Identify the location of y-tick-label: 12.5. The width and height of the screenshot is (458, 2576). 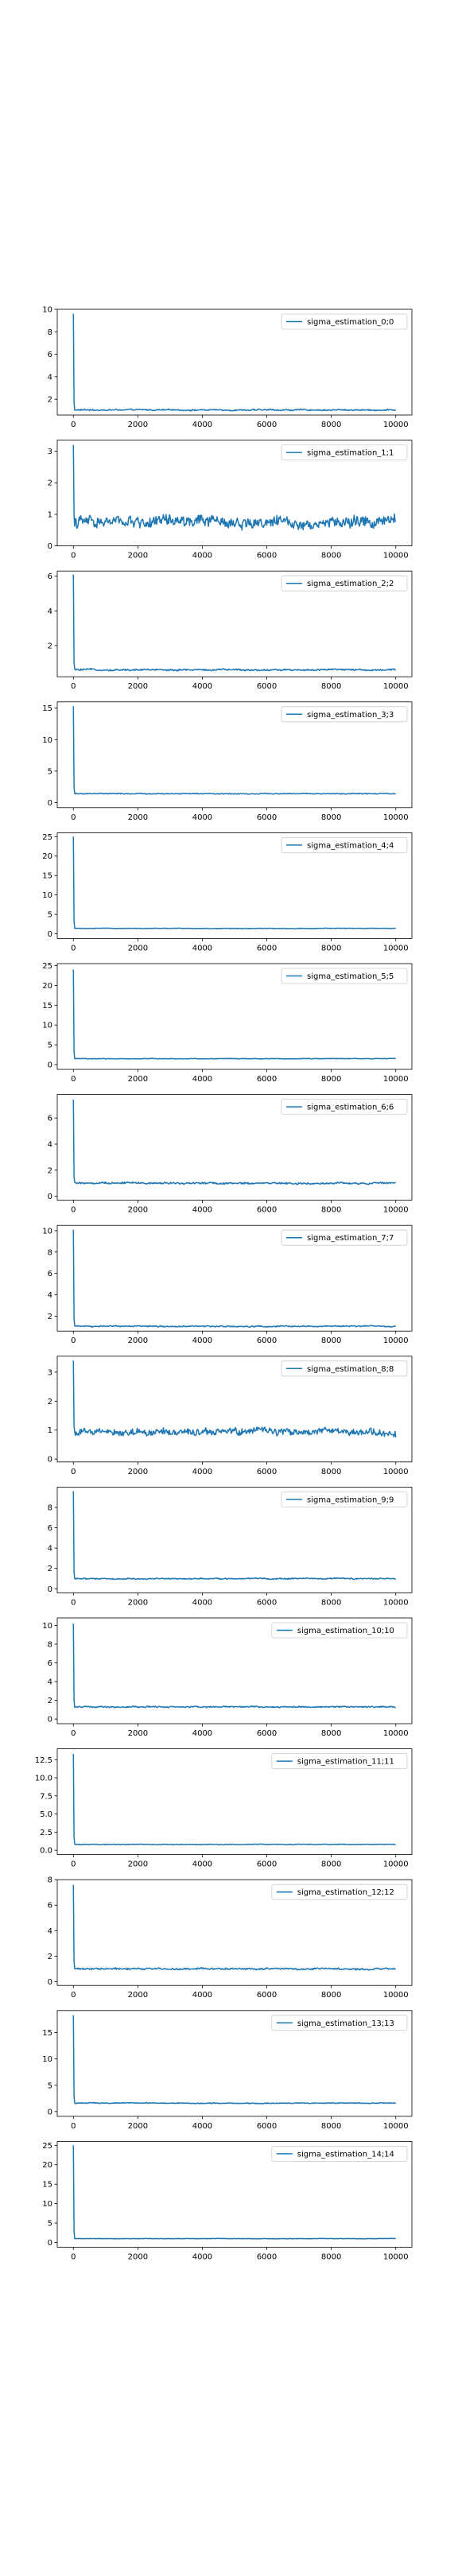
(43, 1761).